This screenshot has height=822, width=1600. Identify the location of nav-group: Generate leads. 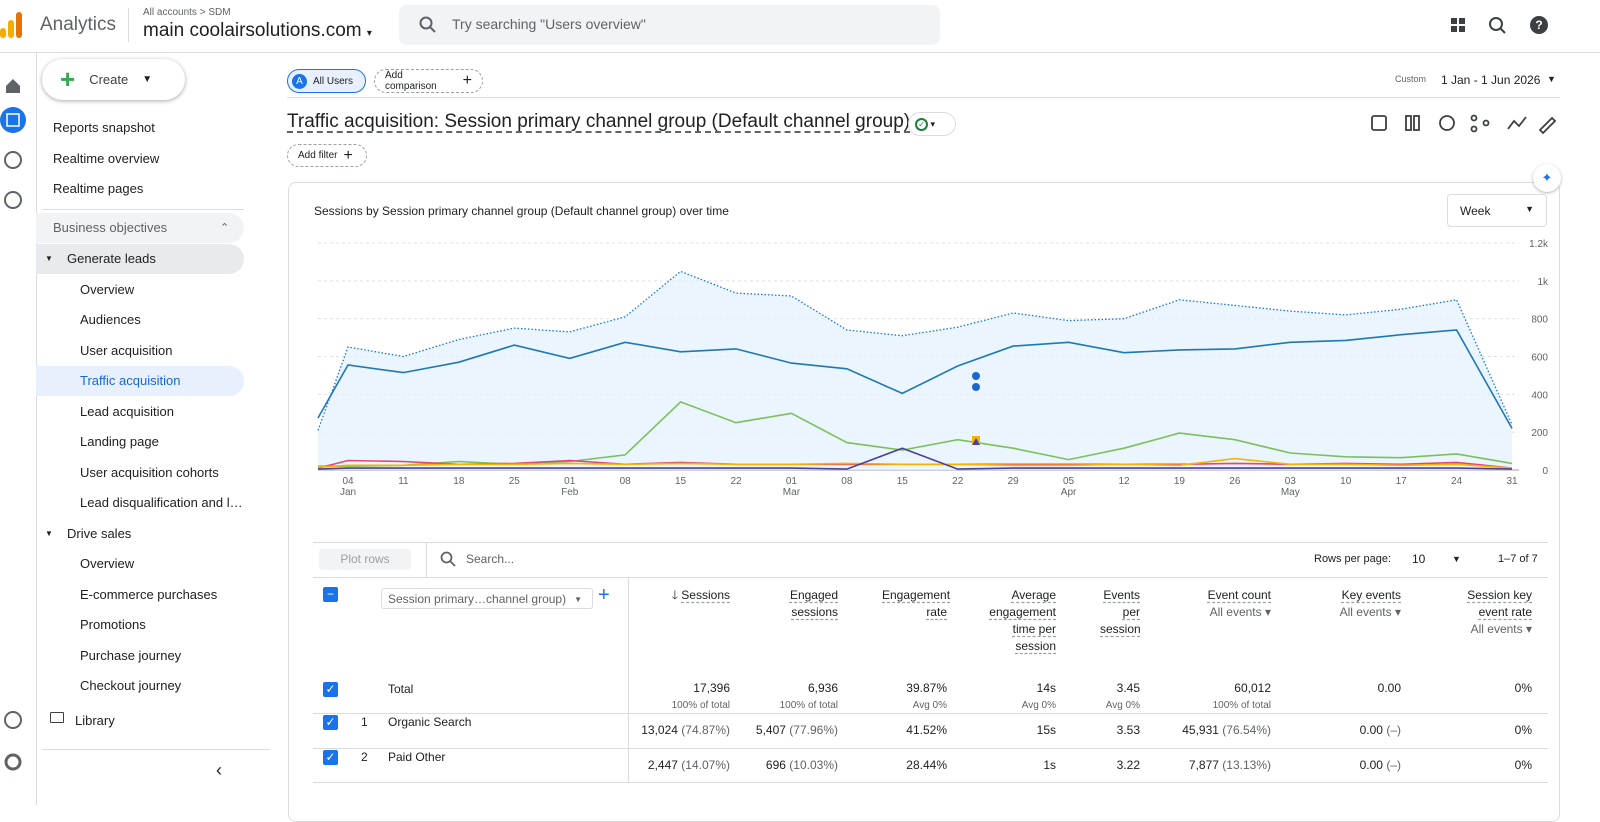
(140, 259).